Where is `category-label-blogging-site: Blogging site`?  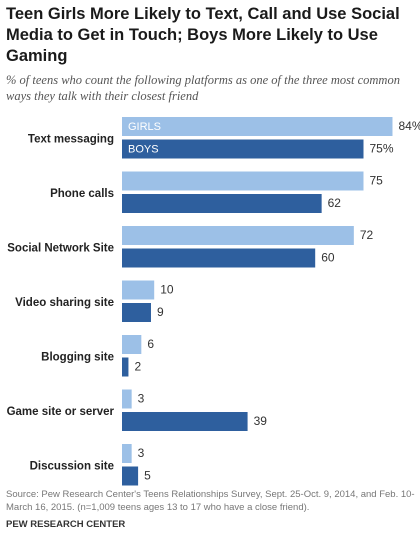 category-label-blogging-site: Blogging site is located at coordinates (77, 358).